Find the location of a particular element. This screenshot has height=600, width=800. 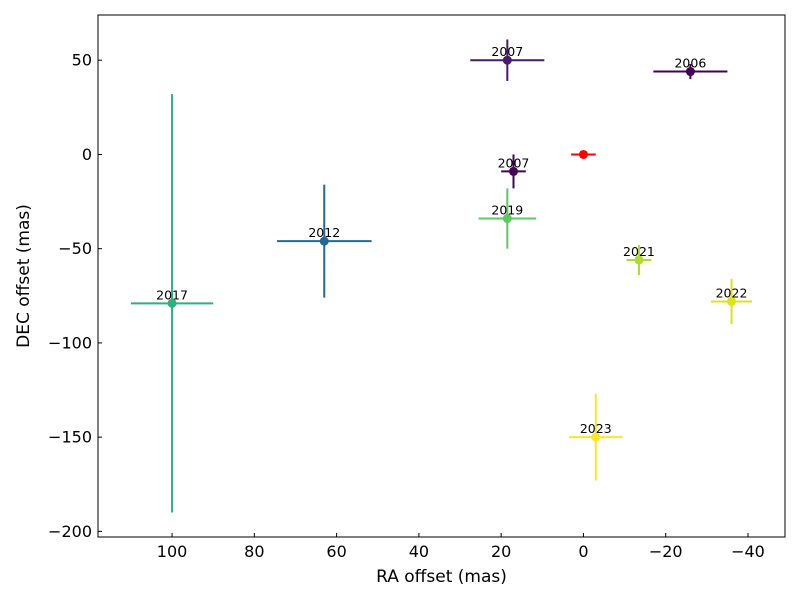

x-tick-label: −20 is located at coordinates (666, 551).